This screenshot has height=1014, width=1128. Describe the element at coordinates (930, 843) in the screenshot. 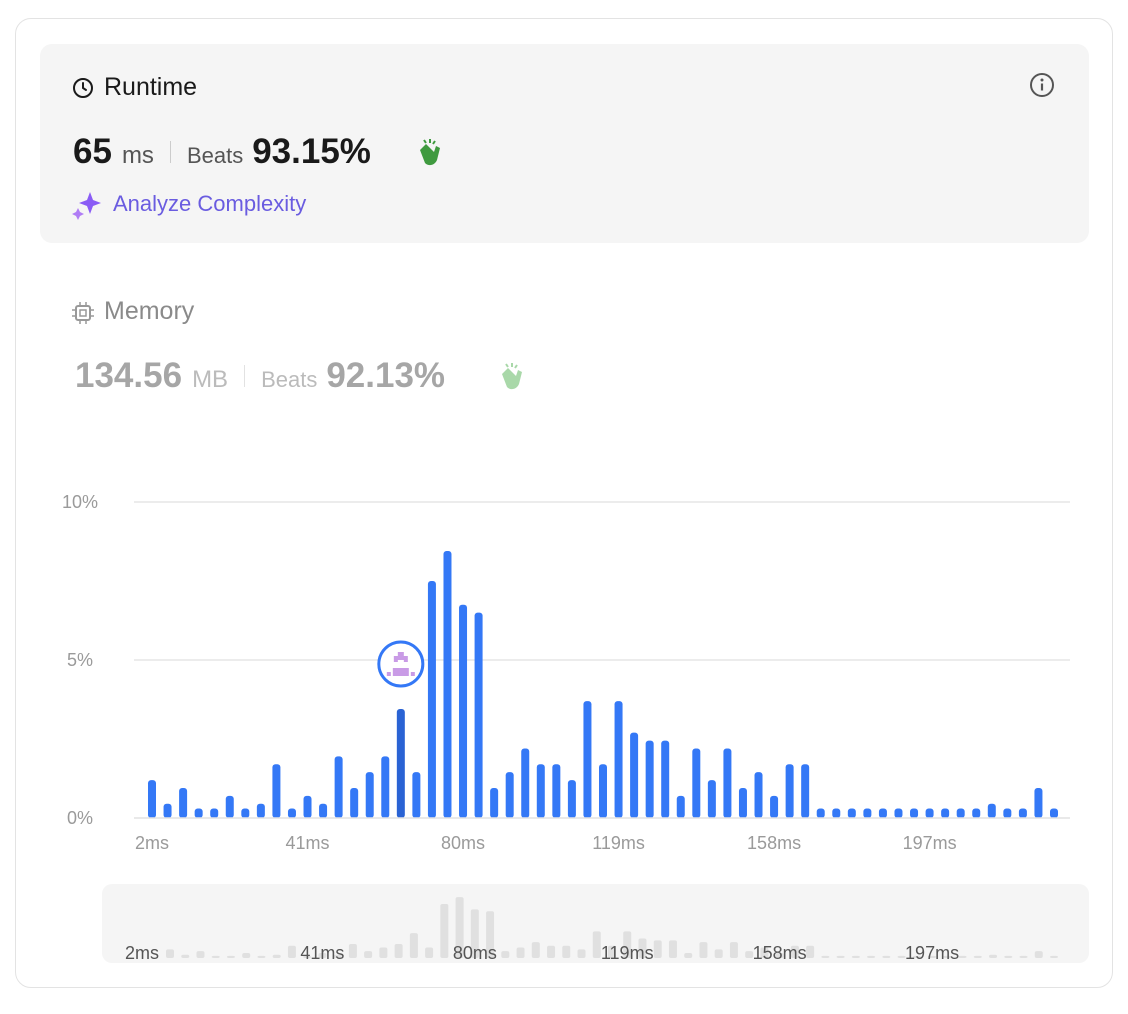

I see `x-tick-label: 197ms` at that location.